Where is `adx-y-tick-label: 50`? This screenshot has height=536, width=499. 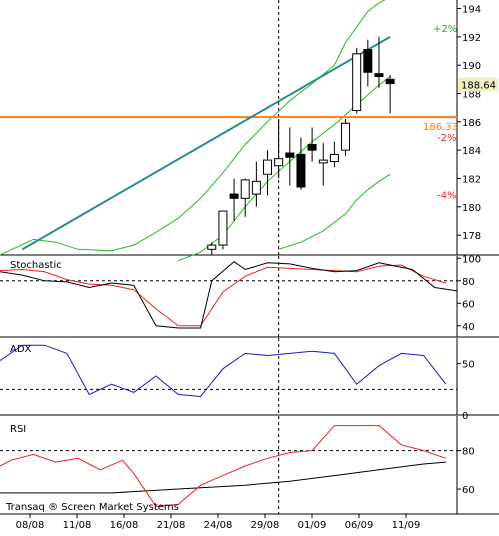 adx-y-tick-label: 50 is located at coordinates (468, 365).